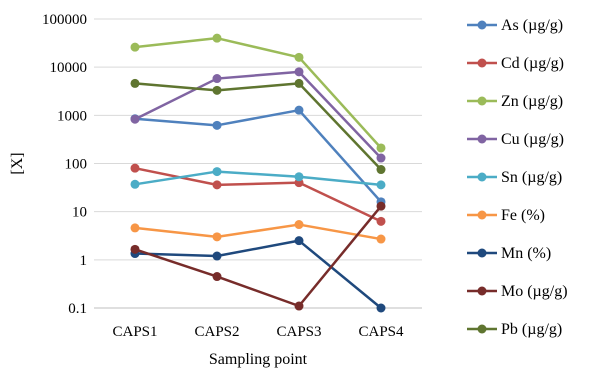  What do you see at coordinates (531, 329) in the screenshot?
I see `legend-label: Pb (µg/g)` at bounding box center [531, 329].